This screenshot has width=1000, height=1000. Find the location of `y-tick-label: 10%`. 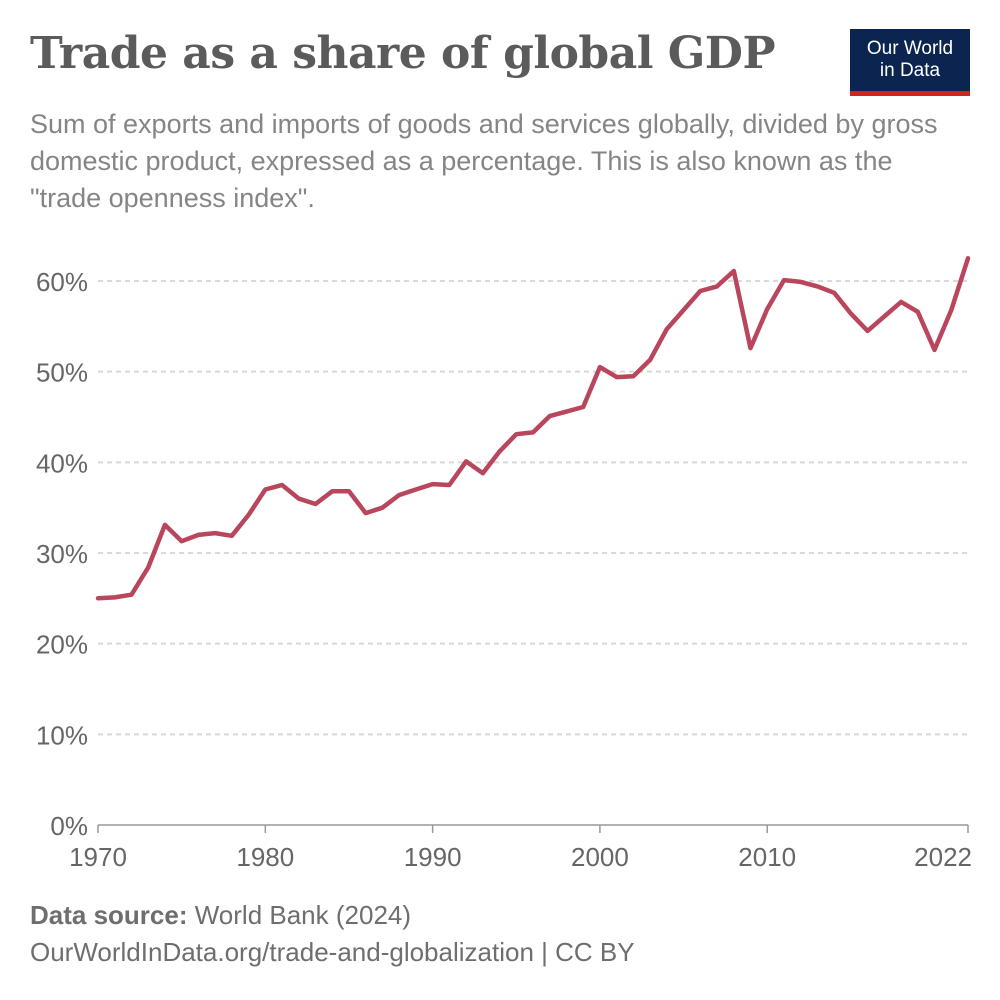

y-tick-label: 10% is located at coordinates (62, 735).